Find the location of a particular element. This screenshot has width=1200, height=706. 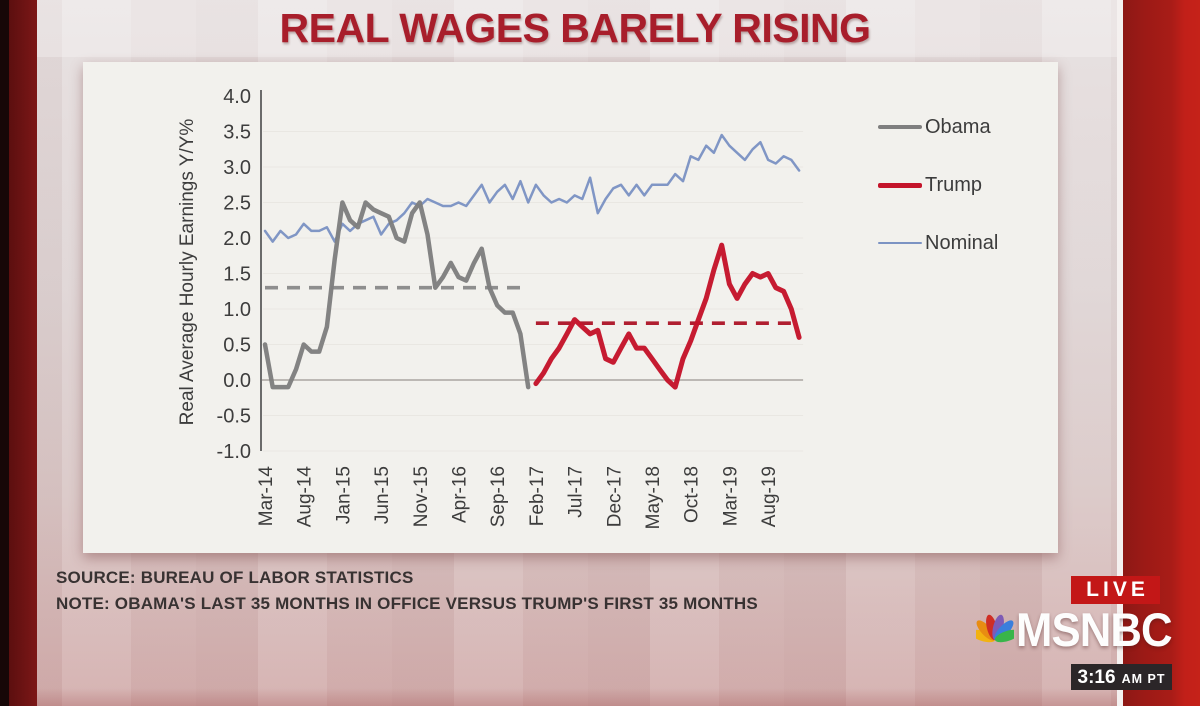

source-line: SOURCE: BUREAU OF LABOR STATISTICS is located at coordinates (235, 577).